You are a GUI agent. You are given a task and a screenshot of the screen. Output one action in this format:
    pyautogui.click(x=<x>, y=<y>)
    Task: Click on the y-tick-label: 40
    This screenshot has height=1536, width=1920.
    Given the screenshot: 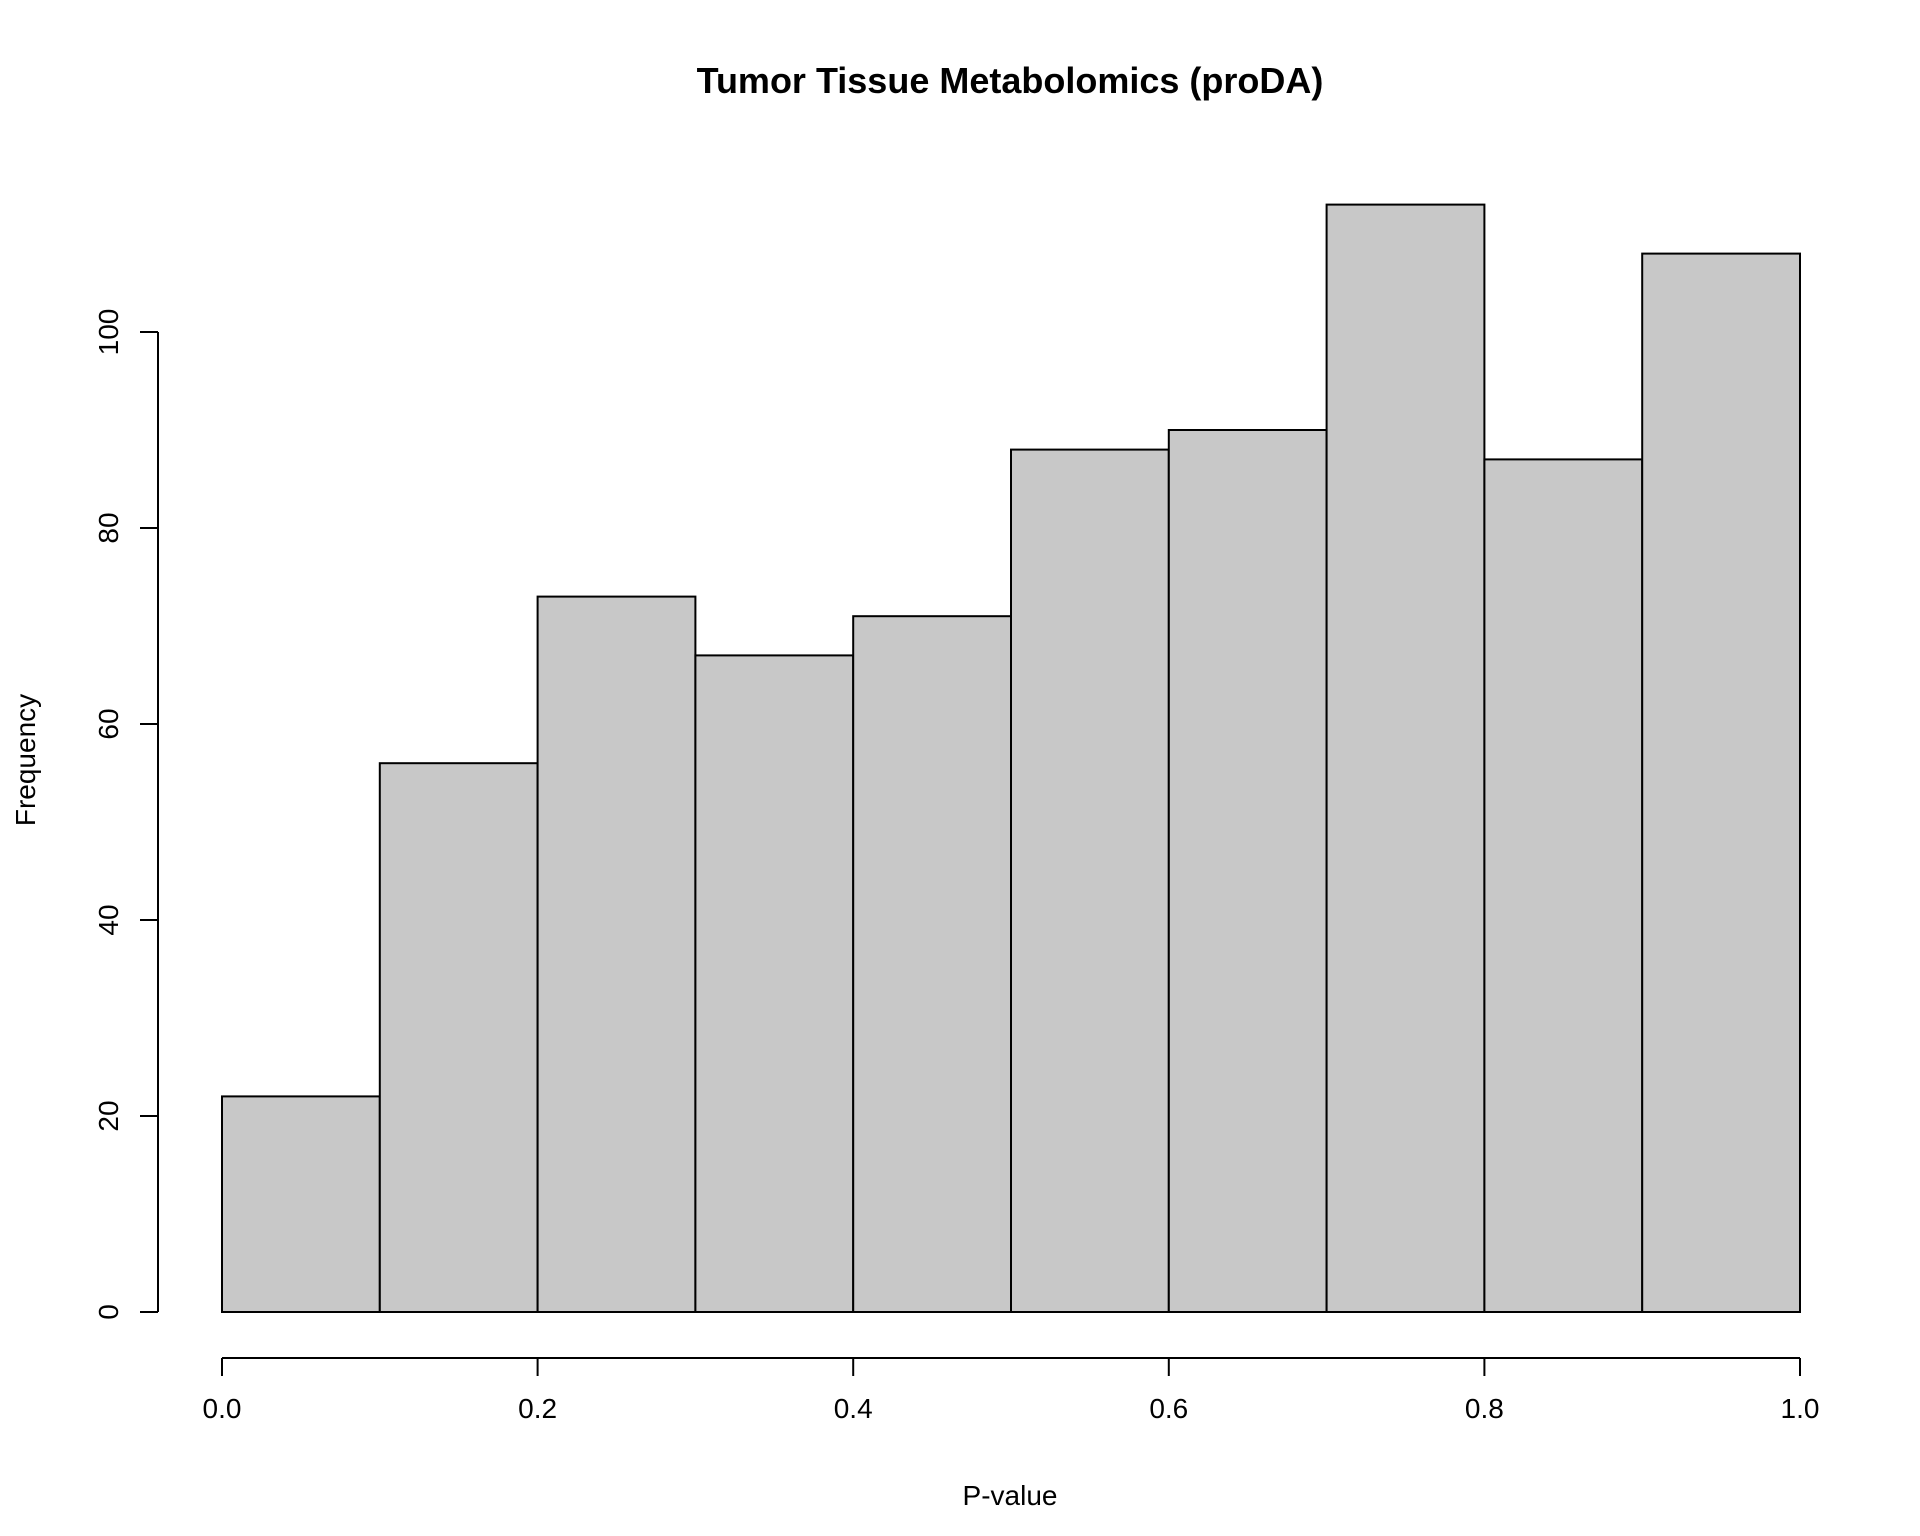 What is the action you would take?
    pyautogui.click(x=108, y=919)
    